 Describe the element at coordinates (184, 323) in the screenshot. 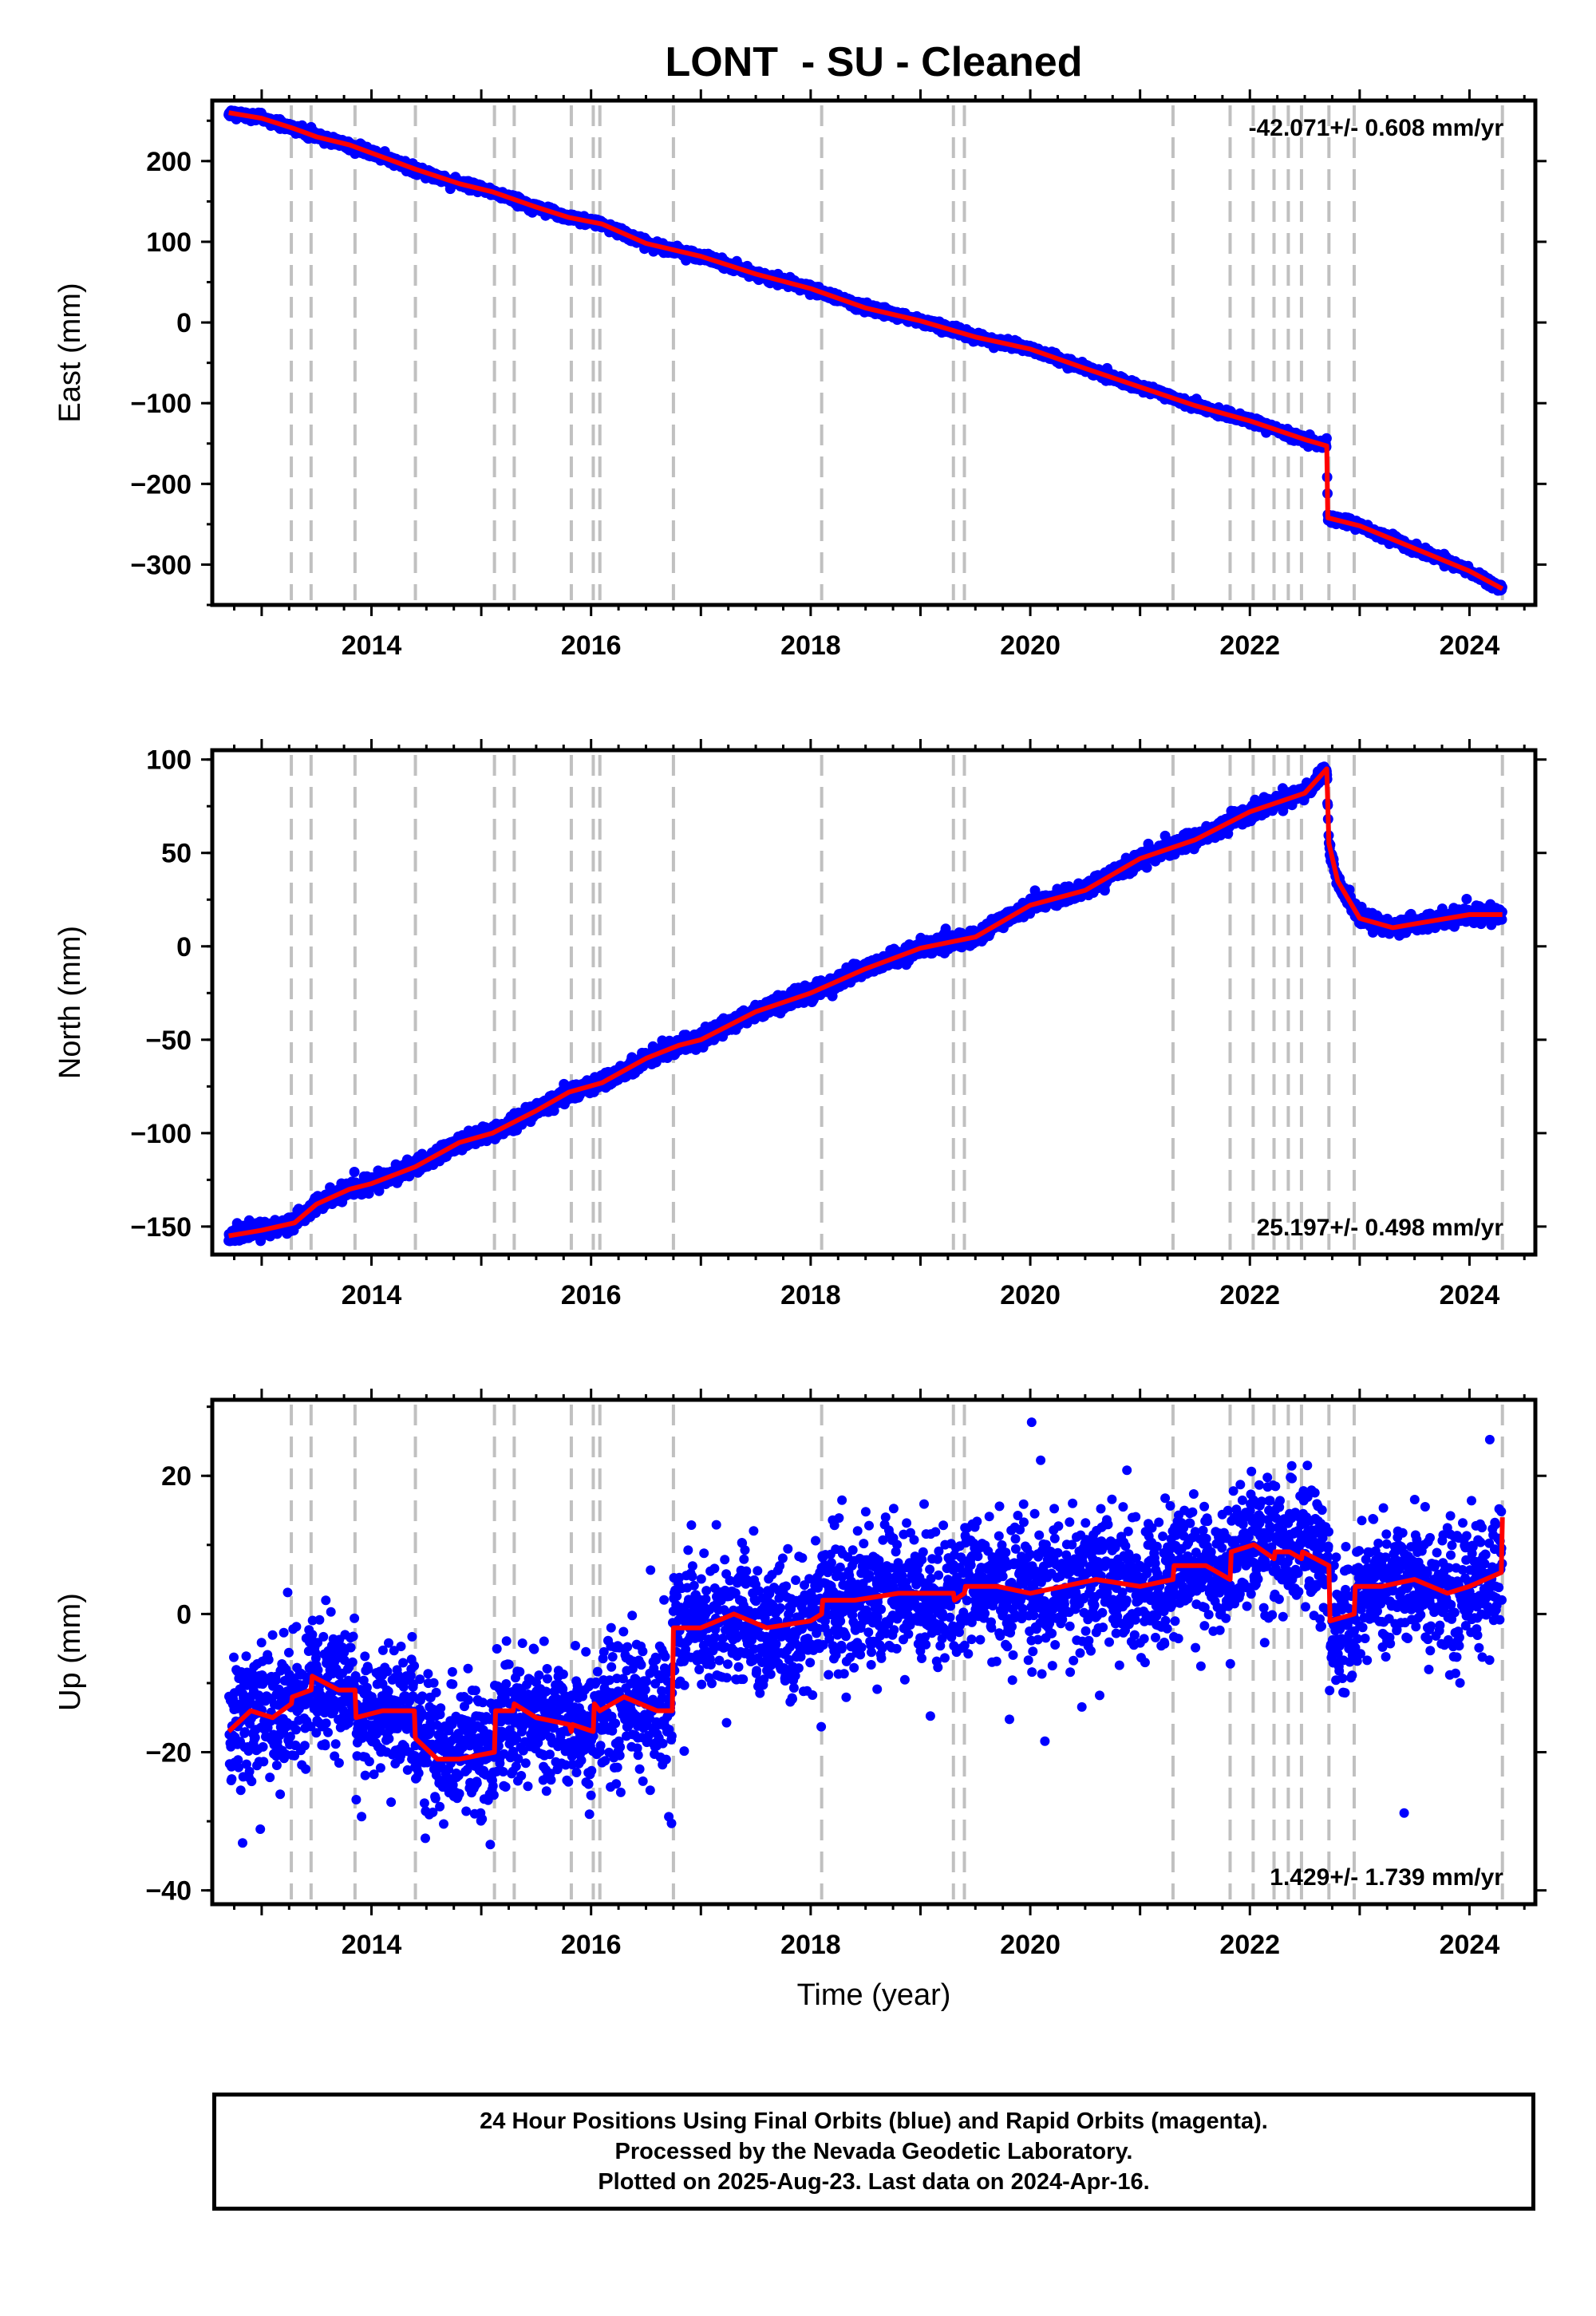

I see `east-y-tick-label: 0` at that location.